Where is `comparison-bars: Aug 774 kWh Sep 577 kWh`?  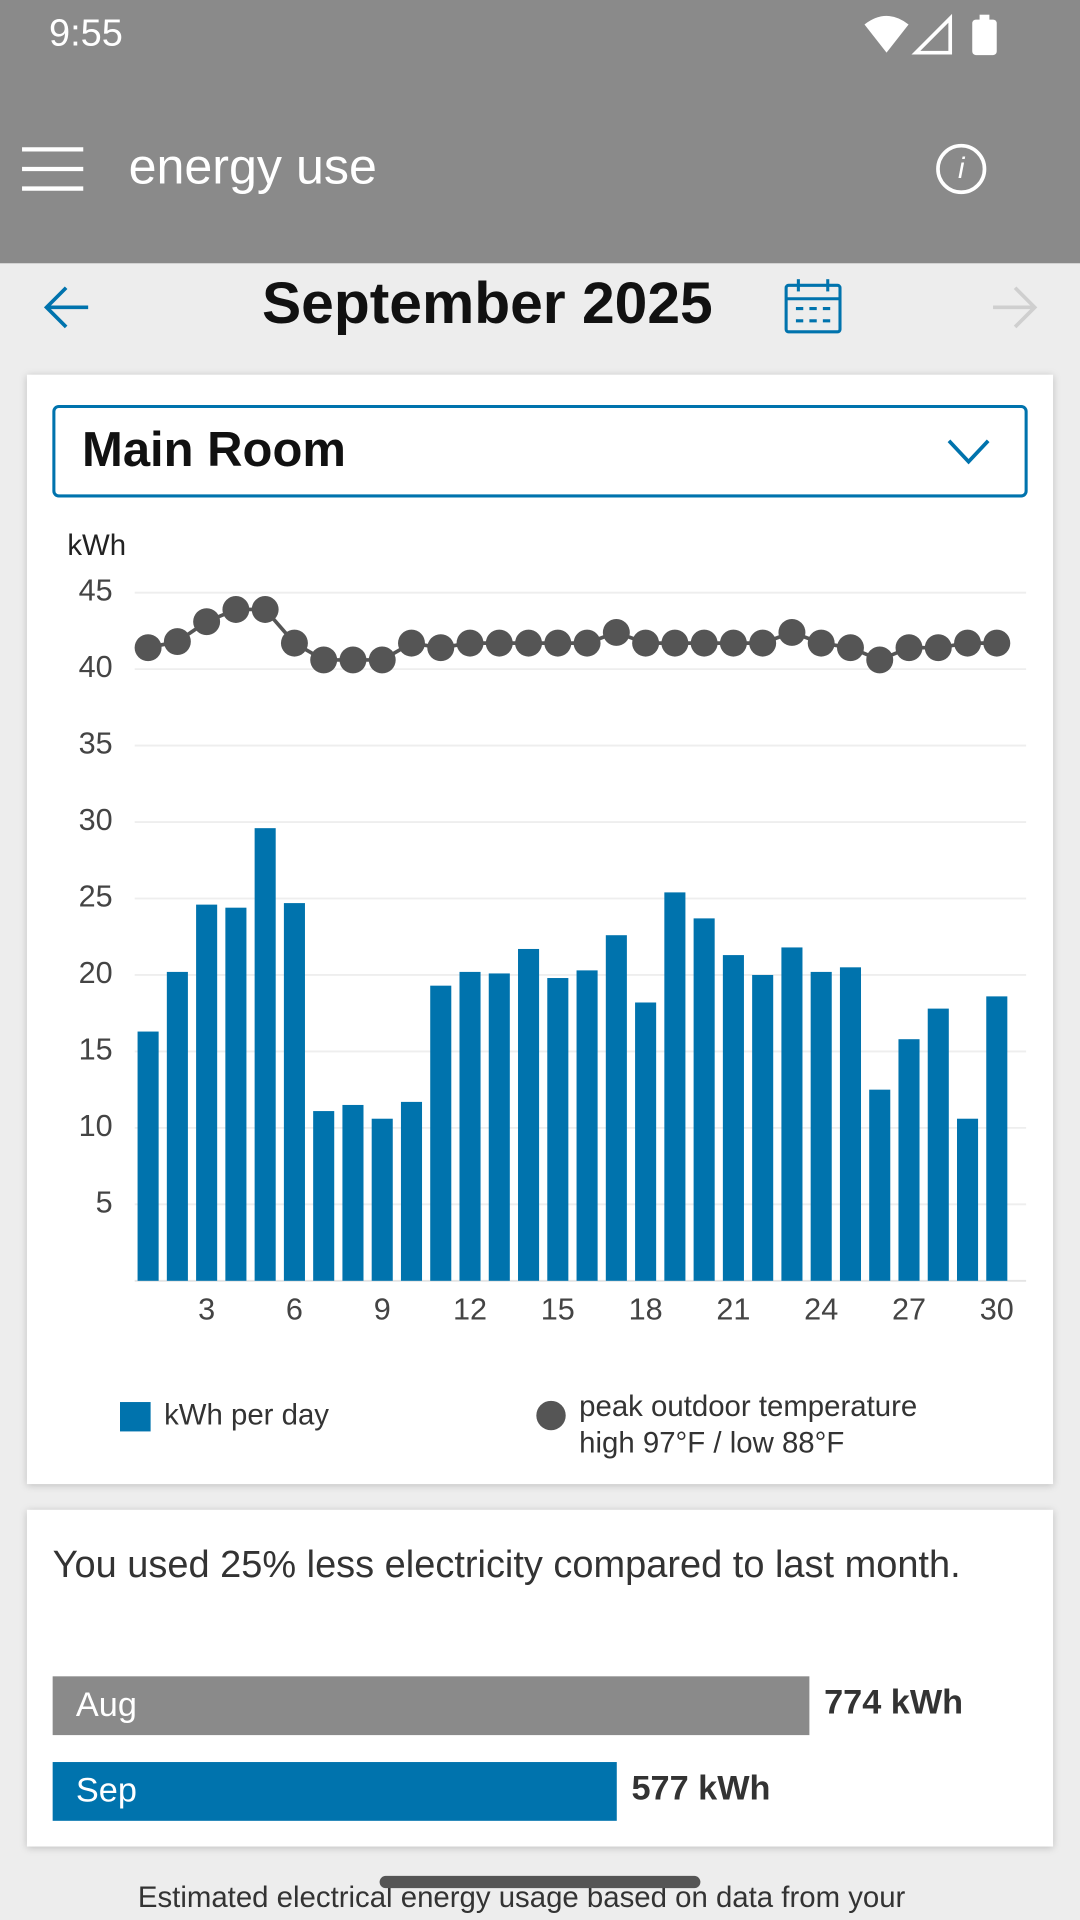
comparison-bars: Aug 774 kWh Sep 577 kWh is located at coordinates (507, 1748).